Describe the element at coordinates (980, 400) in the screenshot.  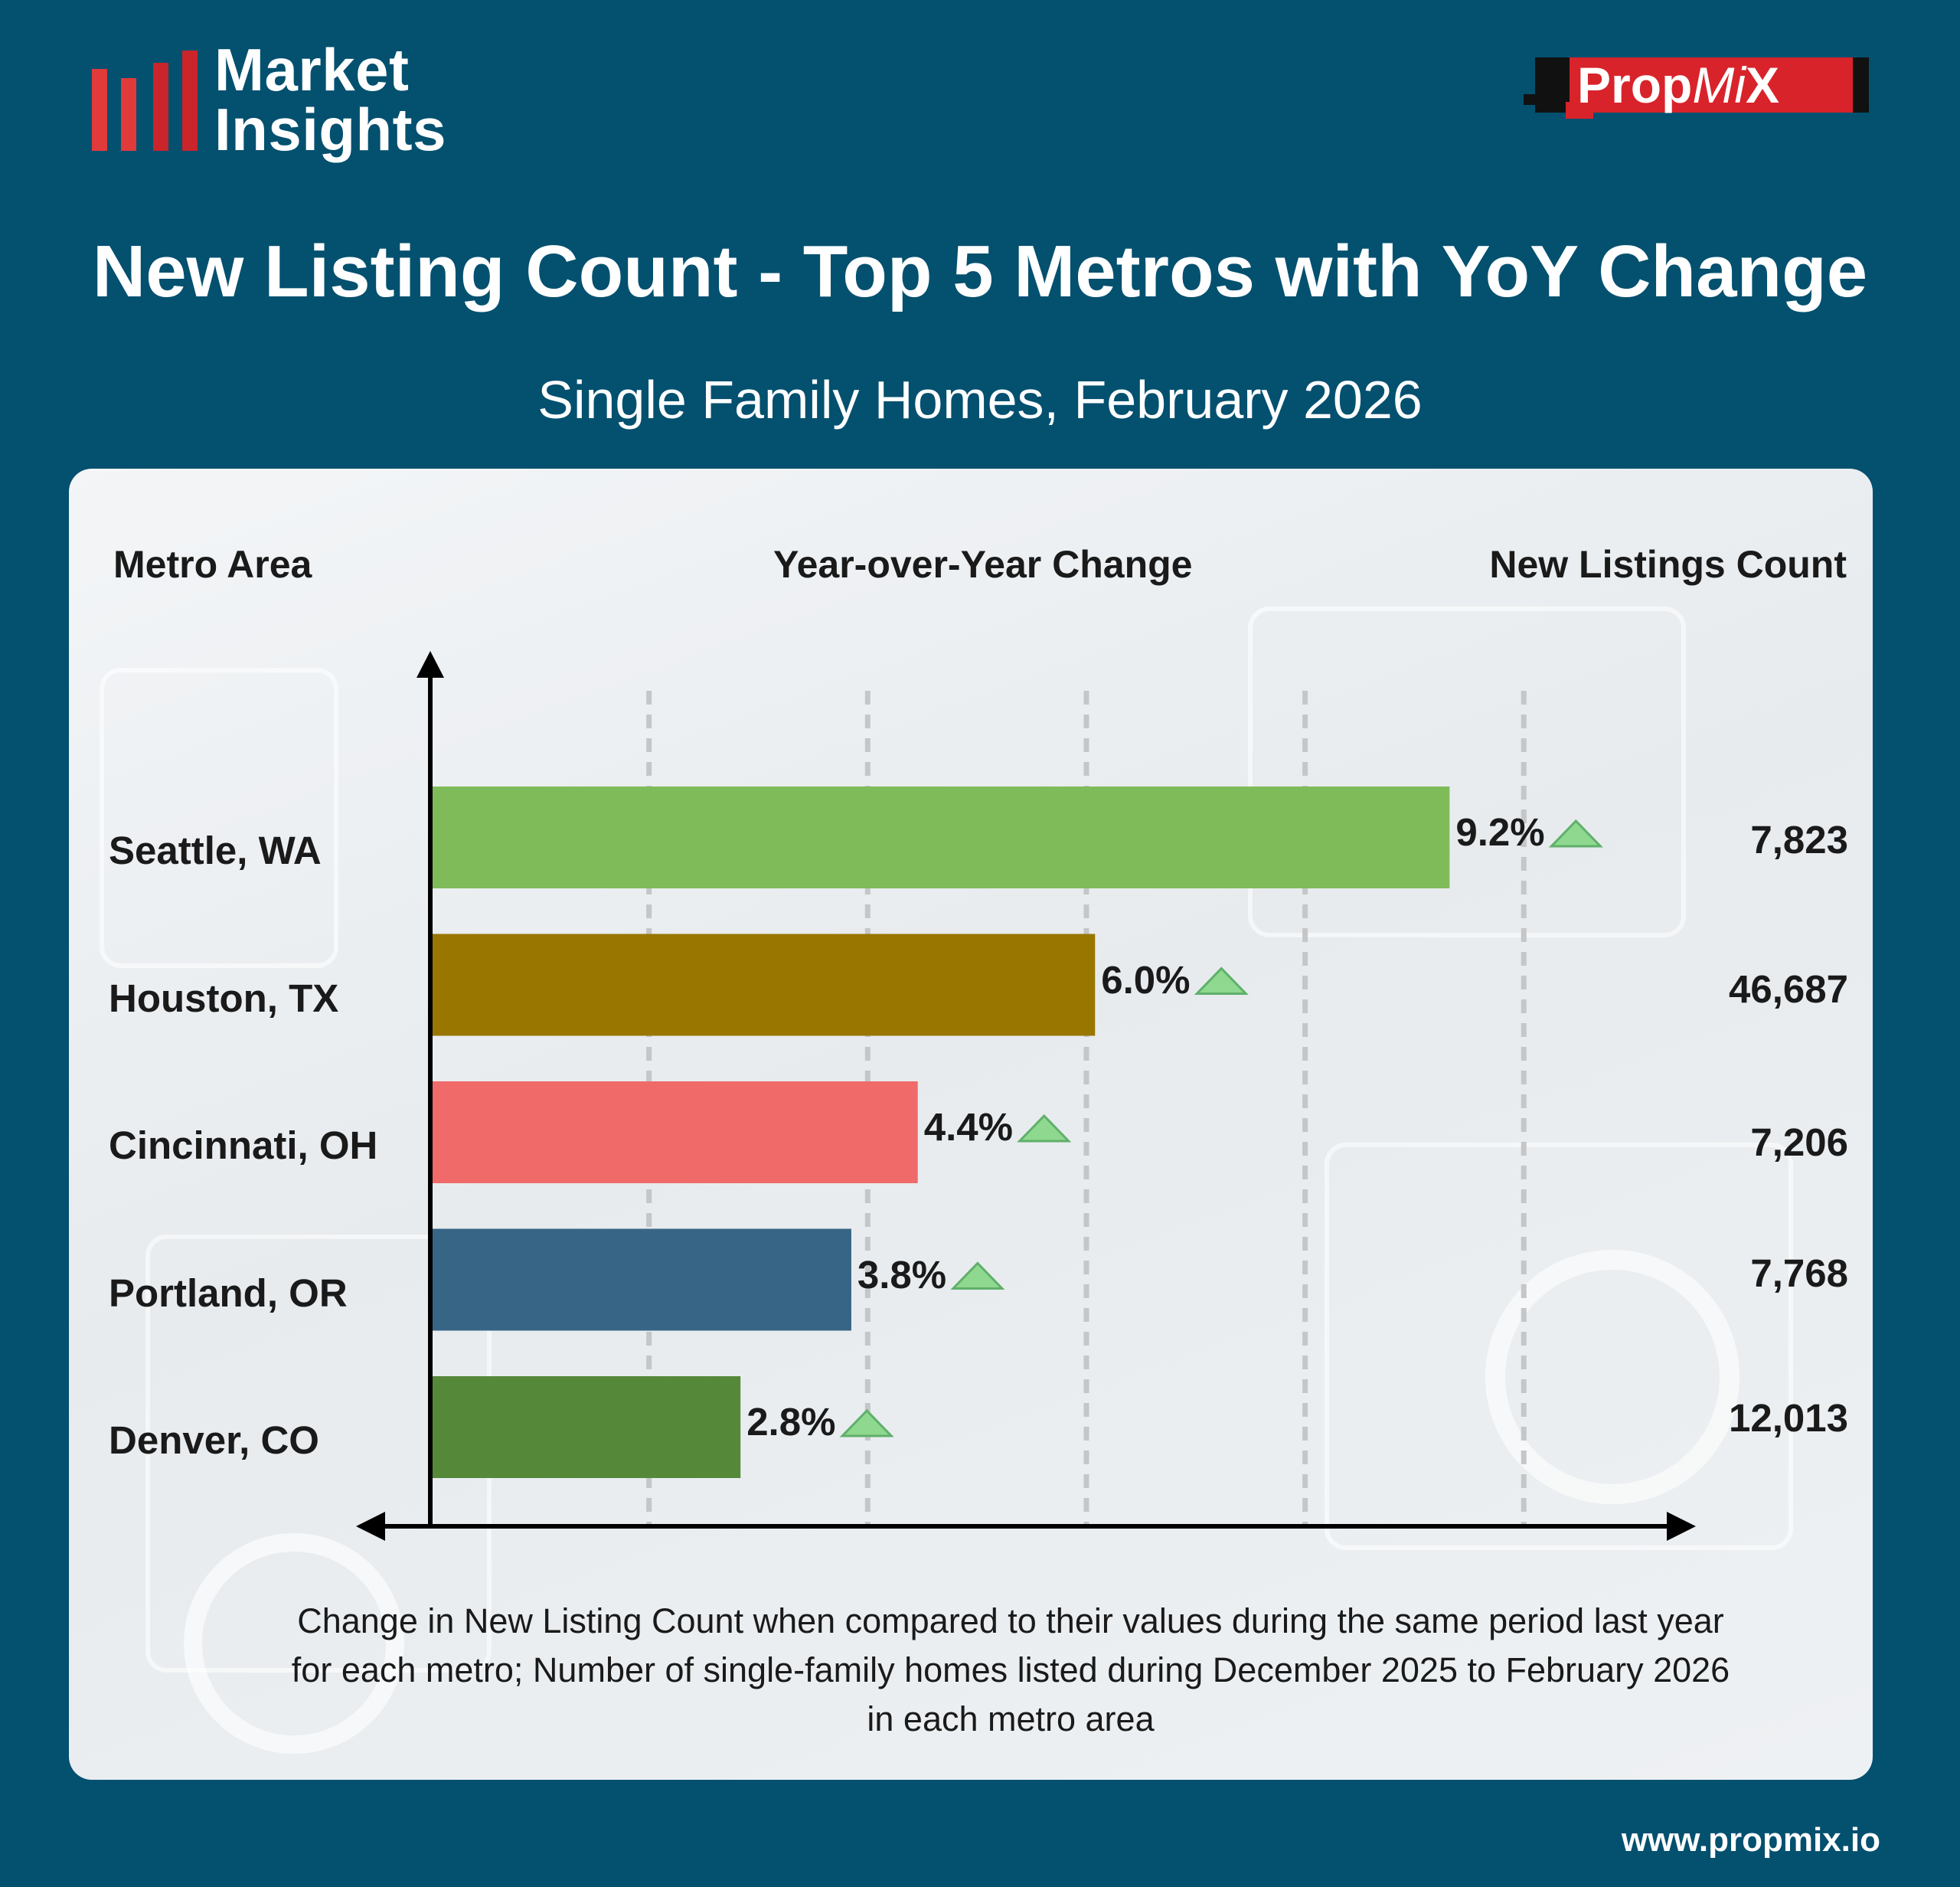
I see `page-subtitle: Single Family Homes, February 2026` at that location.